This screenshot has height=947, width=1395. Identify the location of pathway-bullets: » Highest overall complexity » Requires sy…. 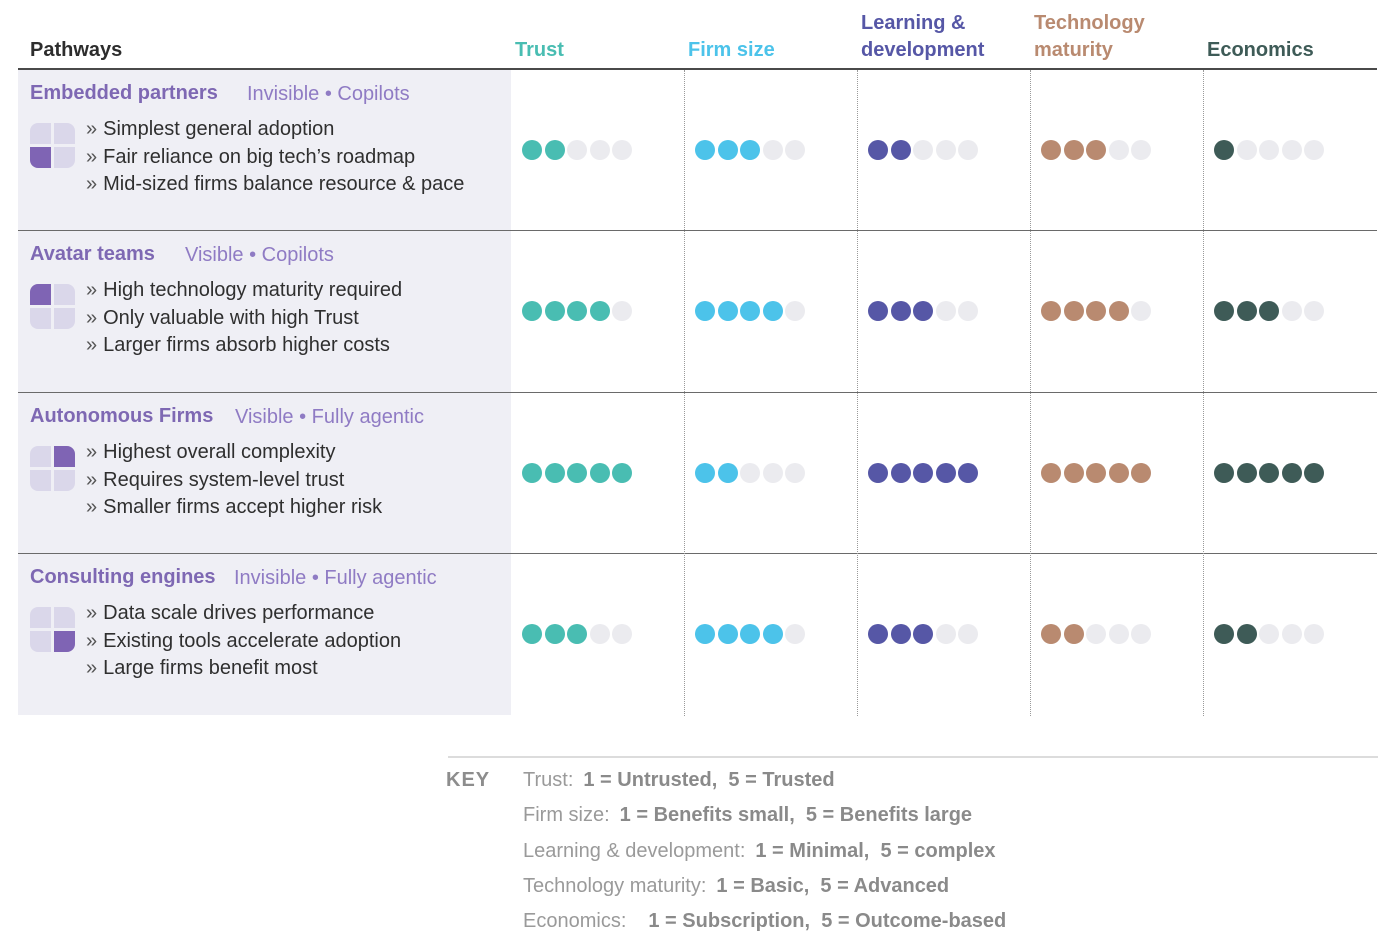
(234, 480).